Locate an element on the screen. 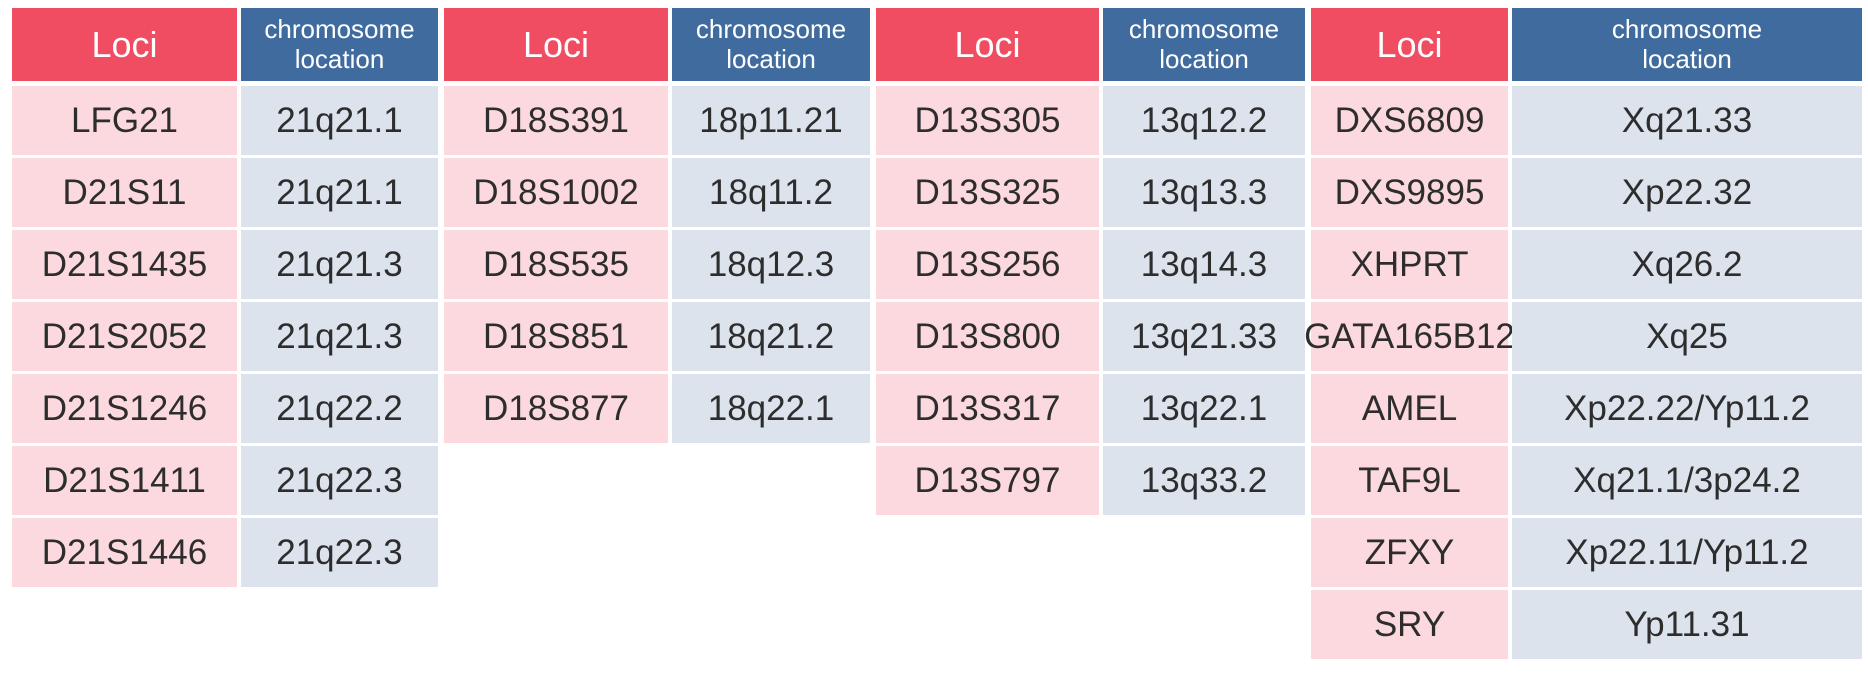  location-cell: 13q21.33 is located at coordinates (1204, 336).